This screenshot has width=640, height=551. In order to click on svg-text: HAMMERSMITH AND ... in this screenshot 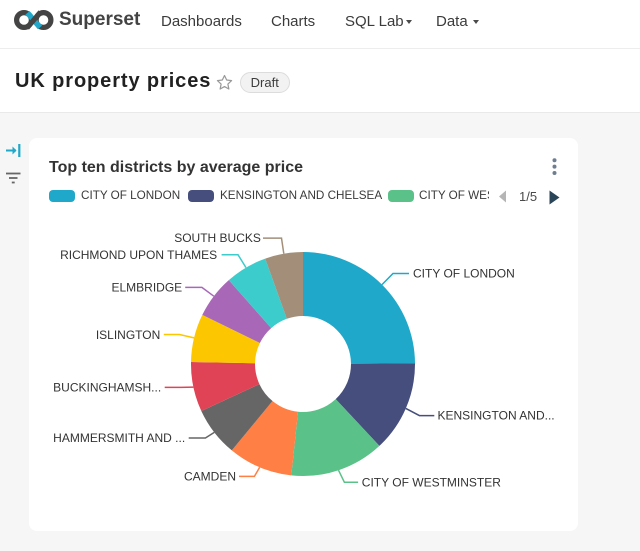, I will do `click(119, 438)`.